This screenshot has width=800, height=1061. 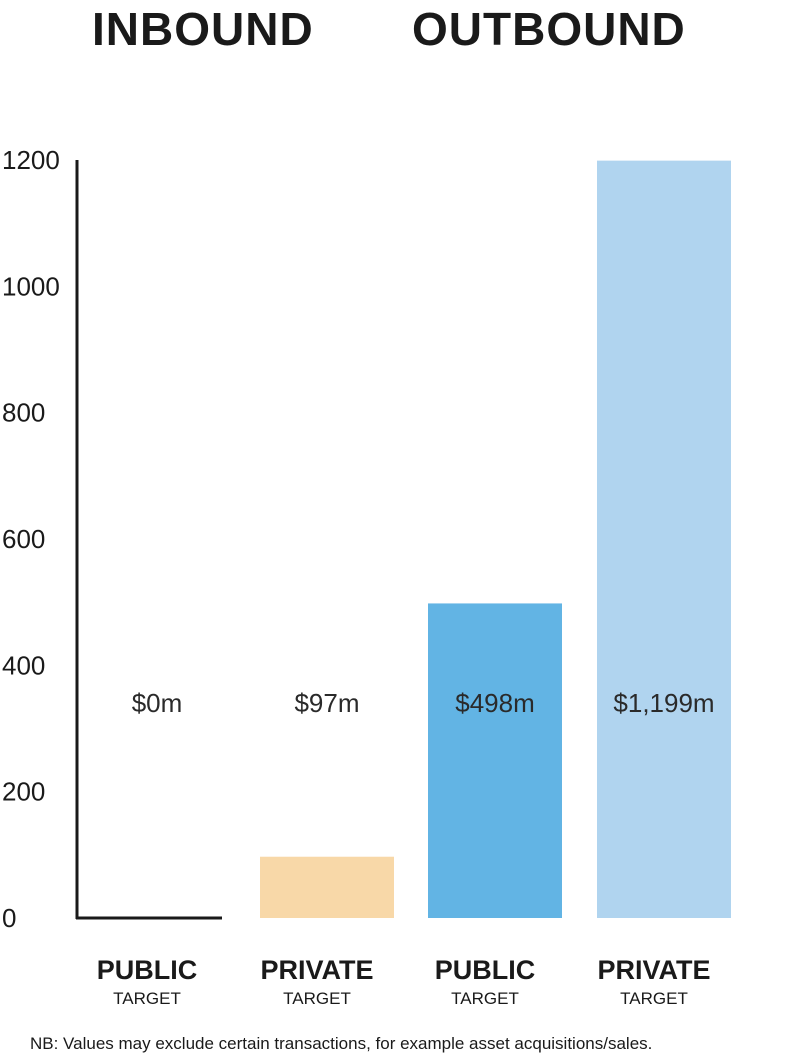 What do you see at coordinates (23, 665) in the screenshot?
I see `y-tick-label: 400` at bounding box center [23, 665].